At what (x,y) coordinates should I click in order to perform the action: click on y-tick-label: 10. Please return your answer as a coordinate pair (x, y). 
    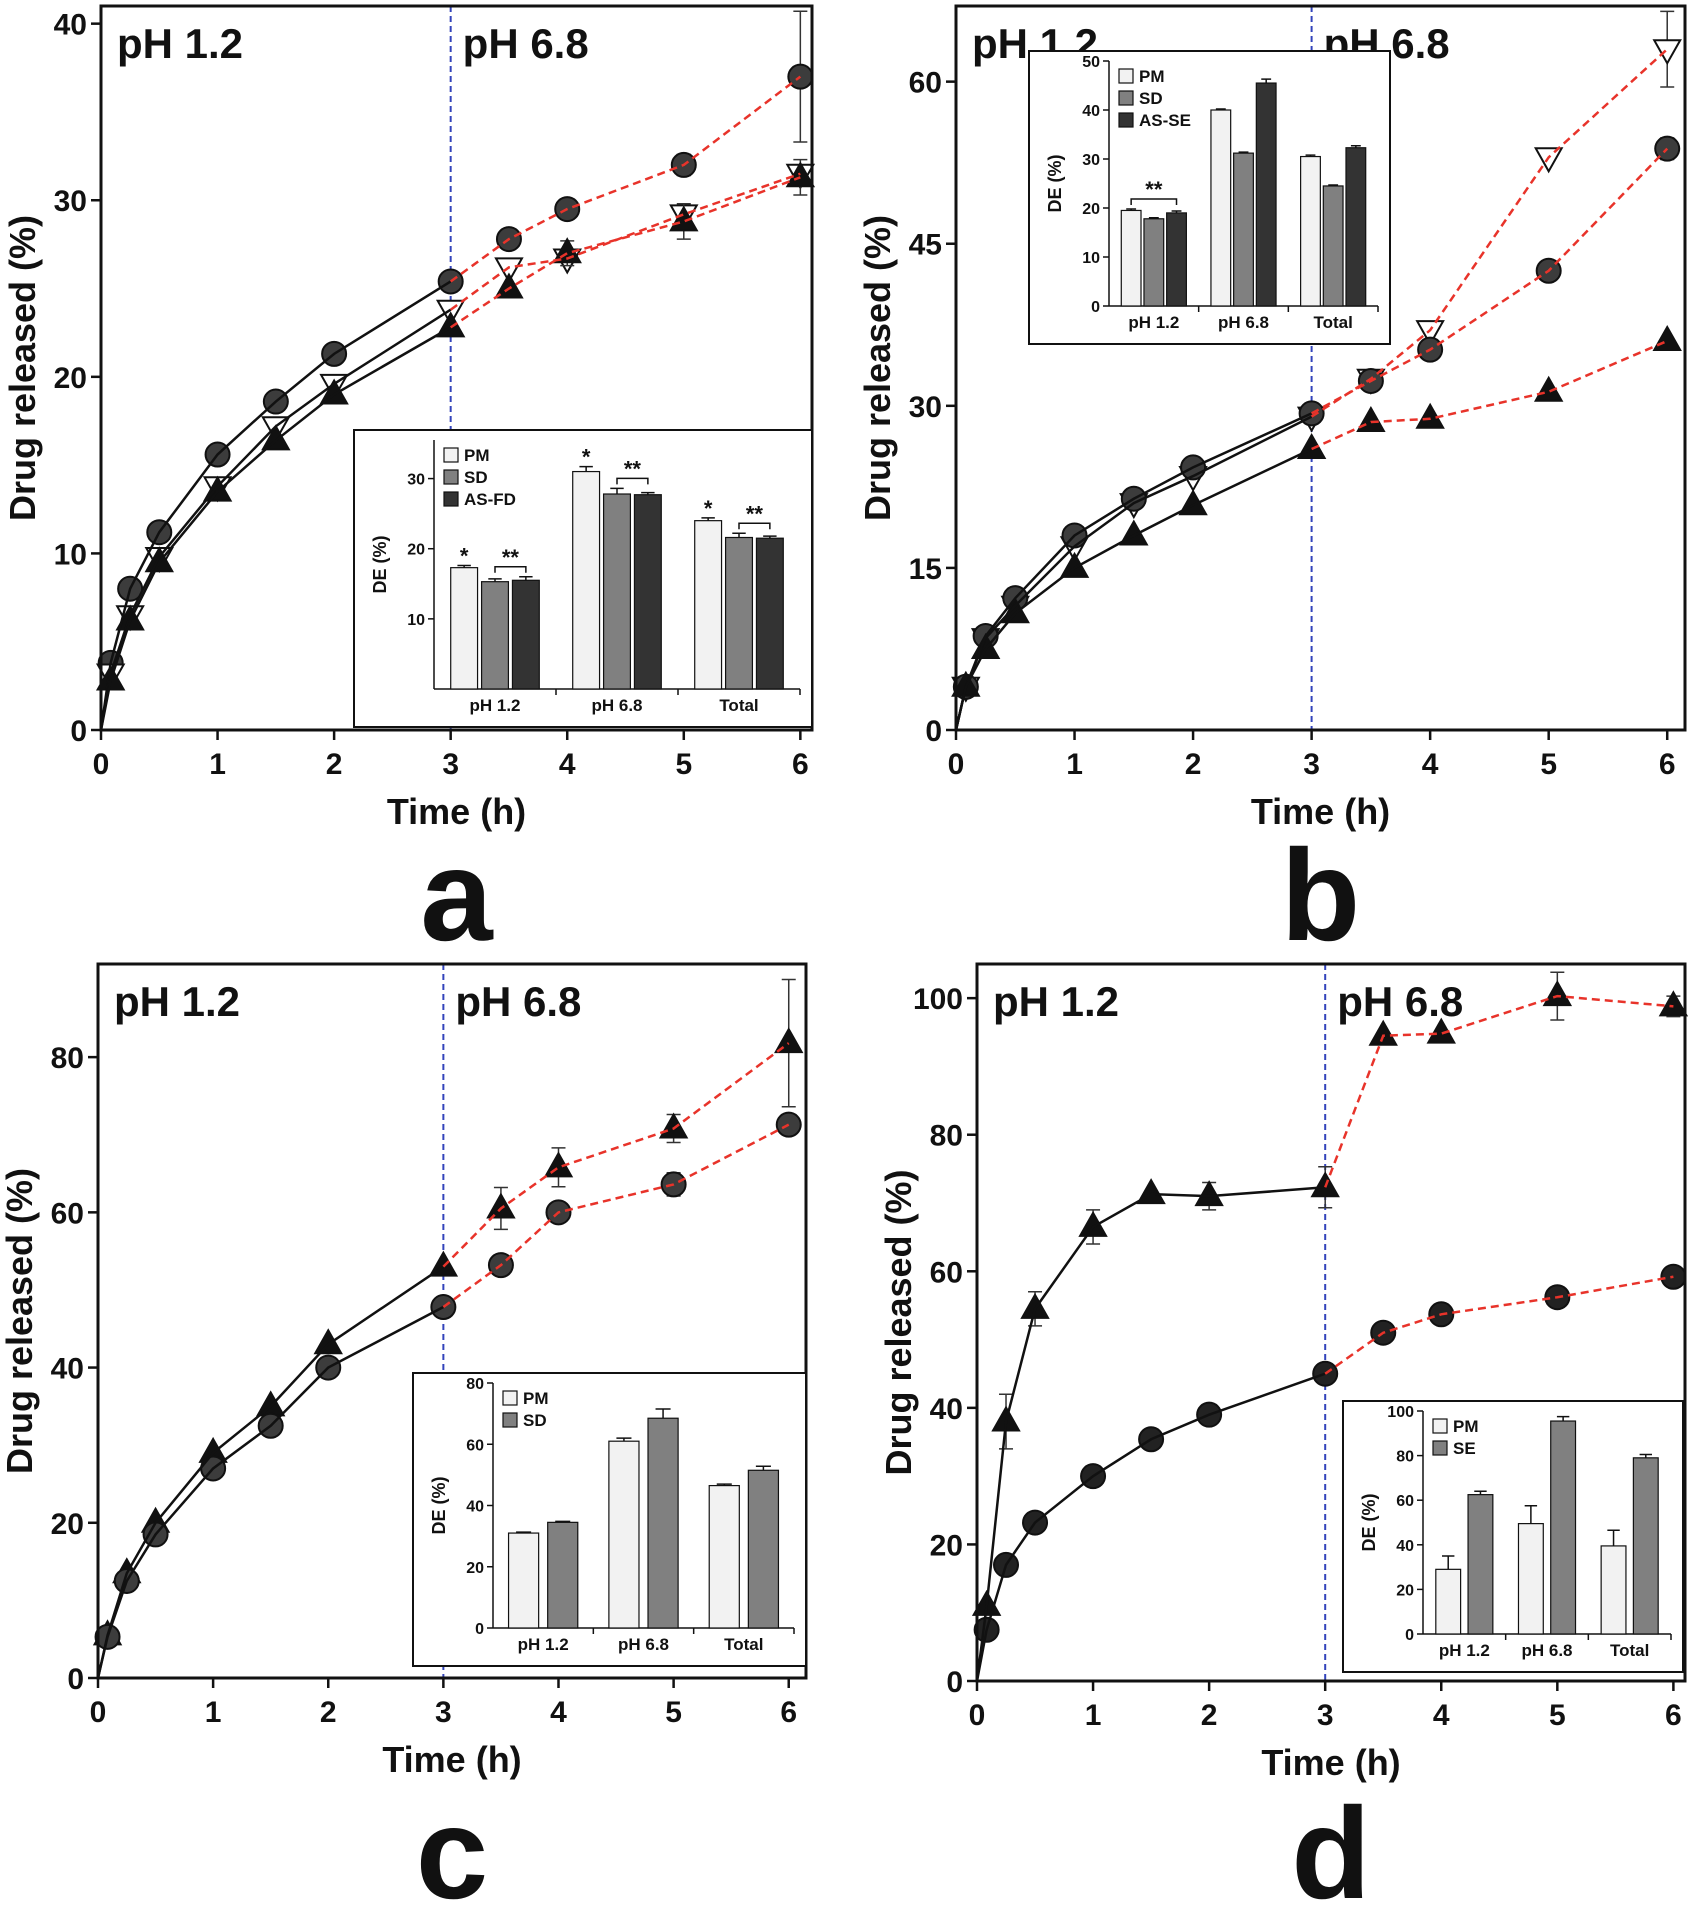
    Looking at the image, I should click on (70, 554).